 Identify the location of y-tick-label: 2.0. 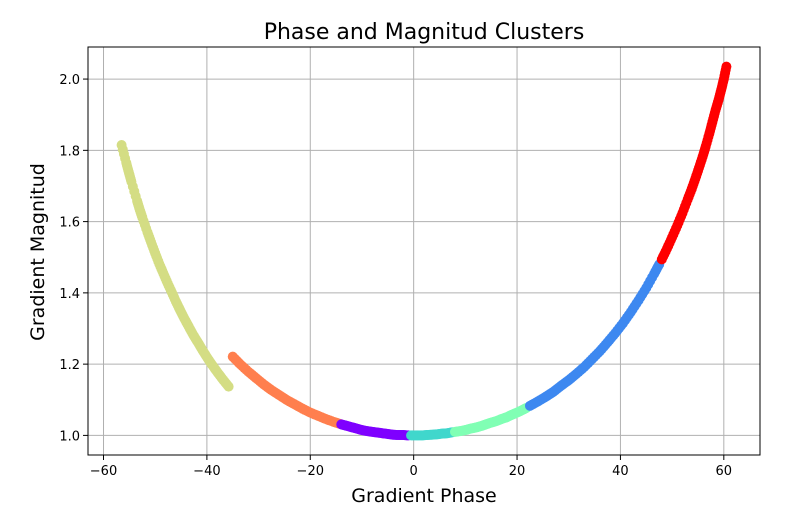
(69, 80).